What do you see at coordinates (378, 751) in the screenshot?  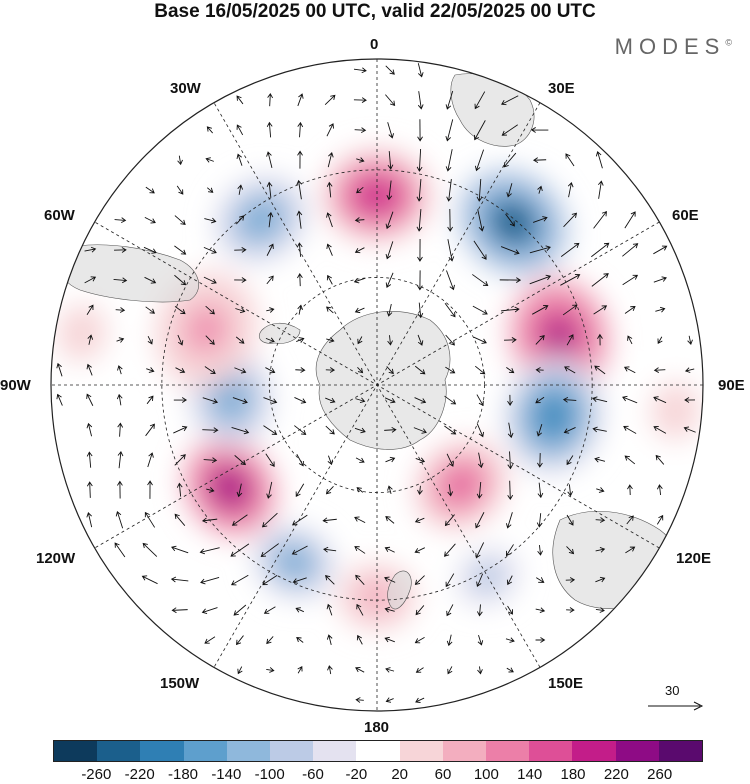 I see `colorbar` at bounding box center [378, 751].